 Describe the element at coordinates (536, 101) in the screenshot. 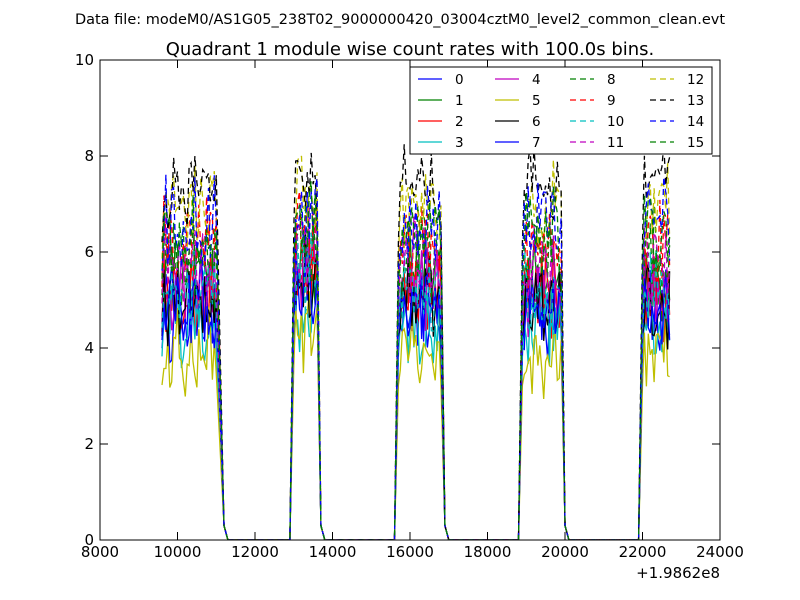

I see `legend-label-5: 5` at that location.